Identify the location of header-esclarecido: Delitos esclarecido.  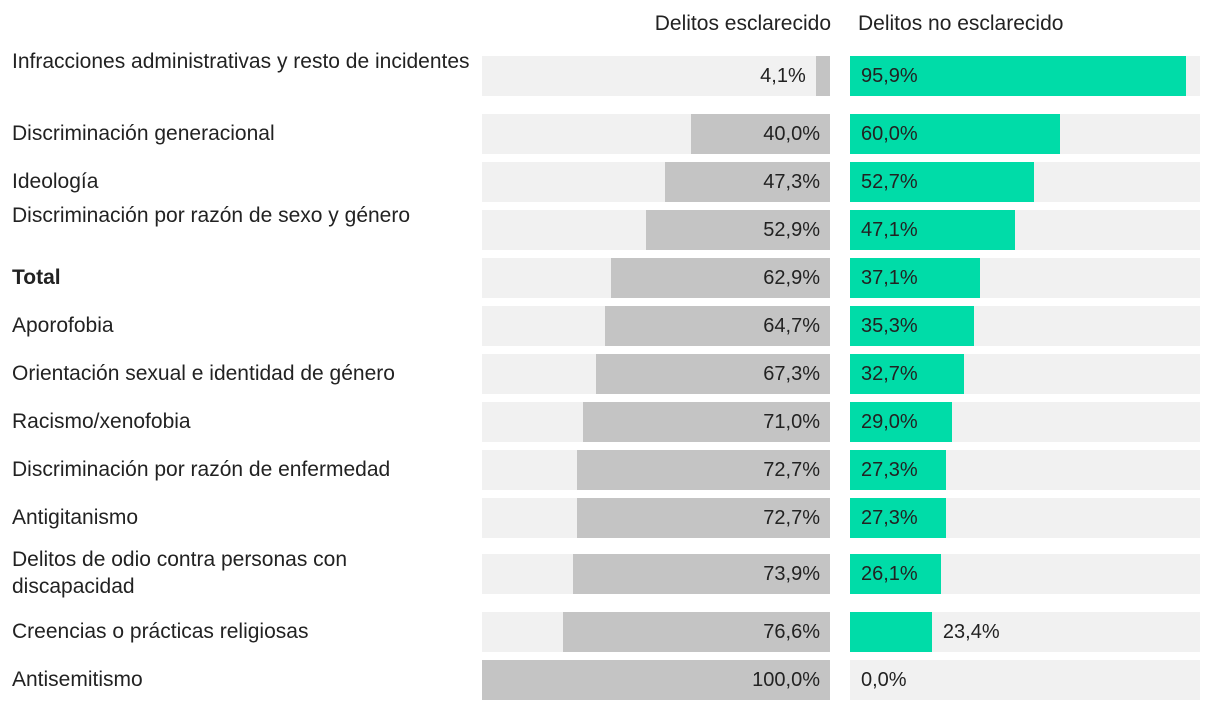
(742, 23).